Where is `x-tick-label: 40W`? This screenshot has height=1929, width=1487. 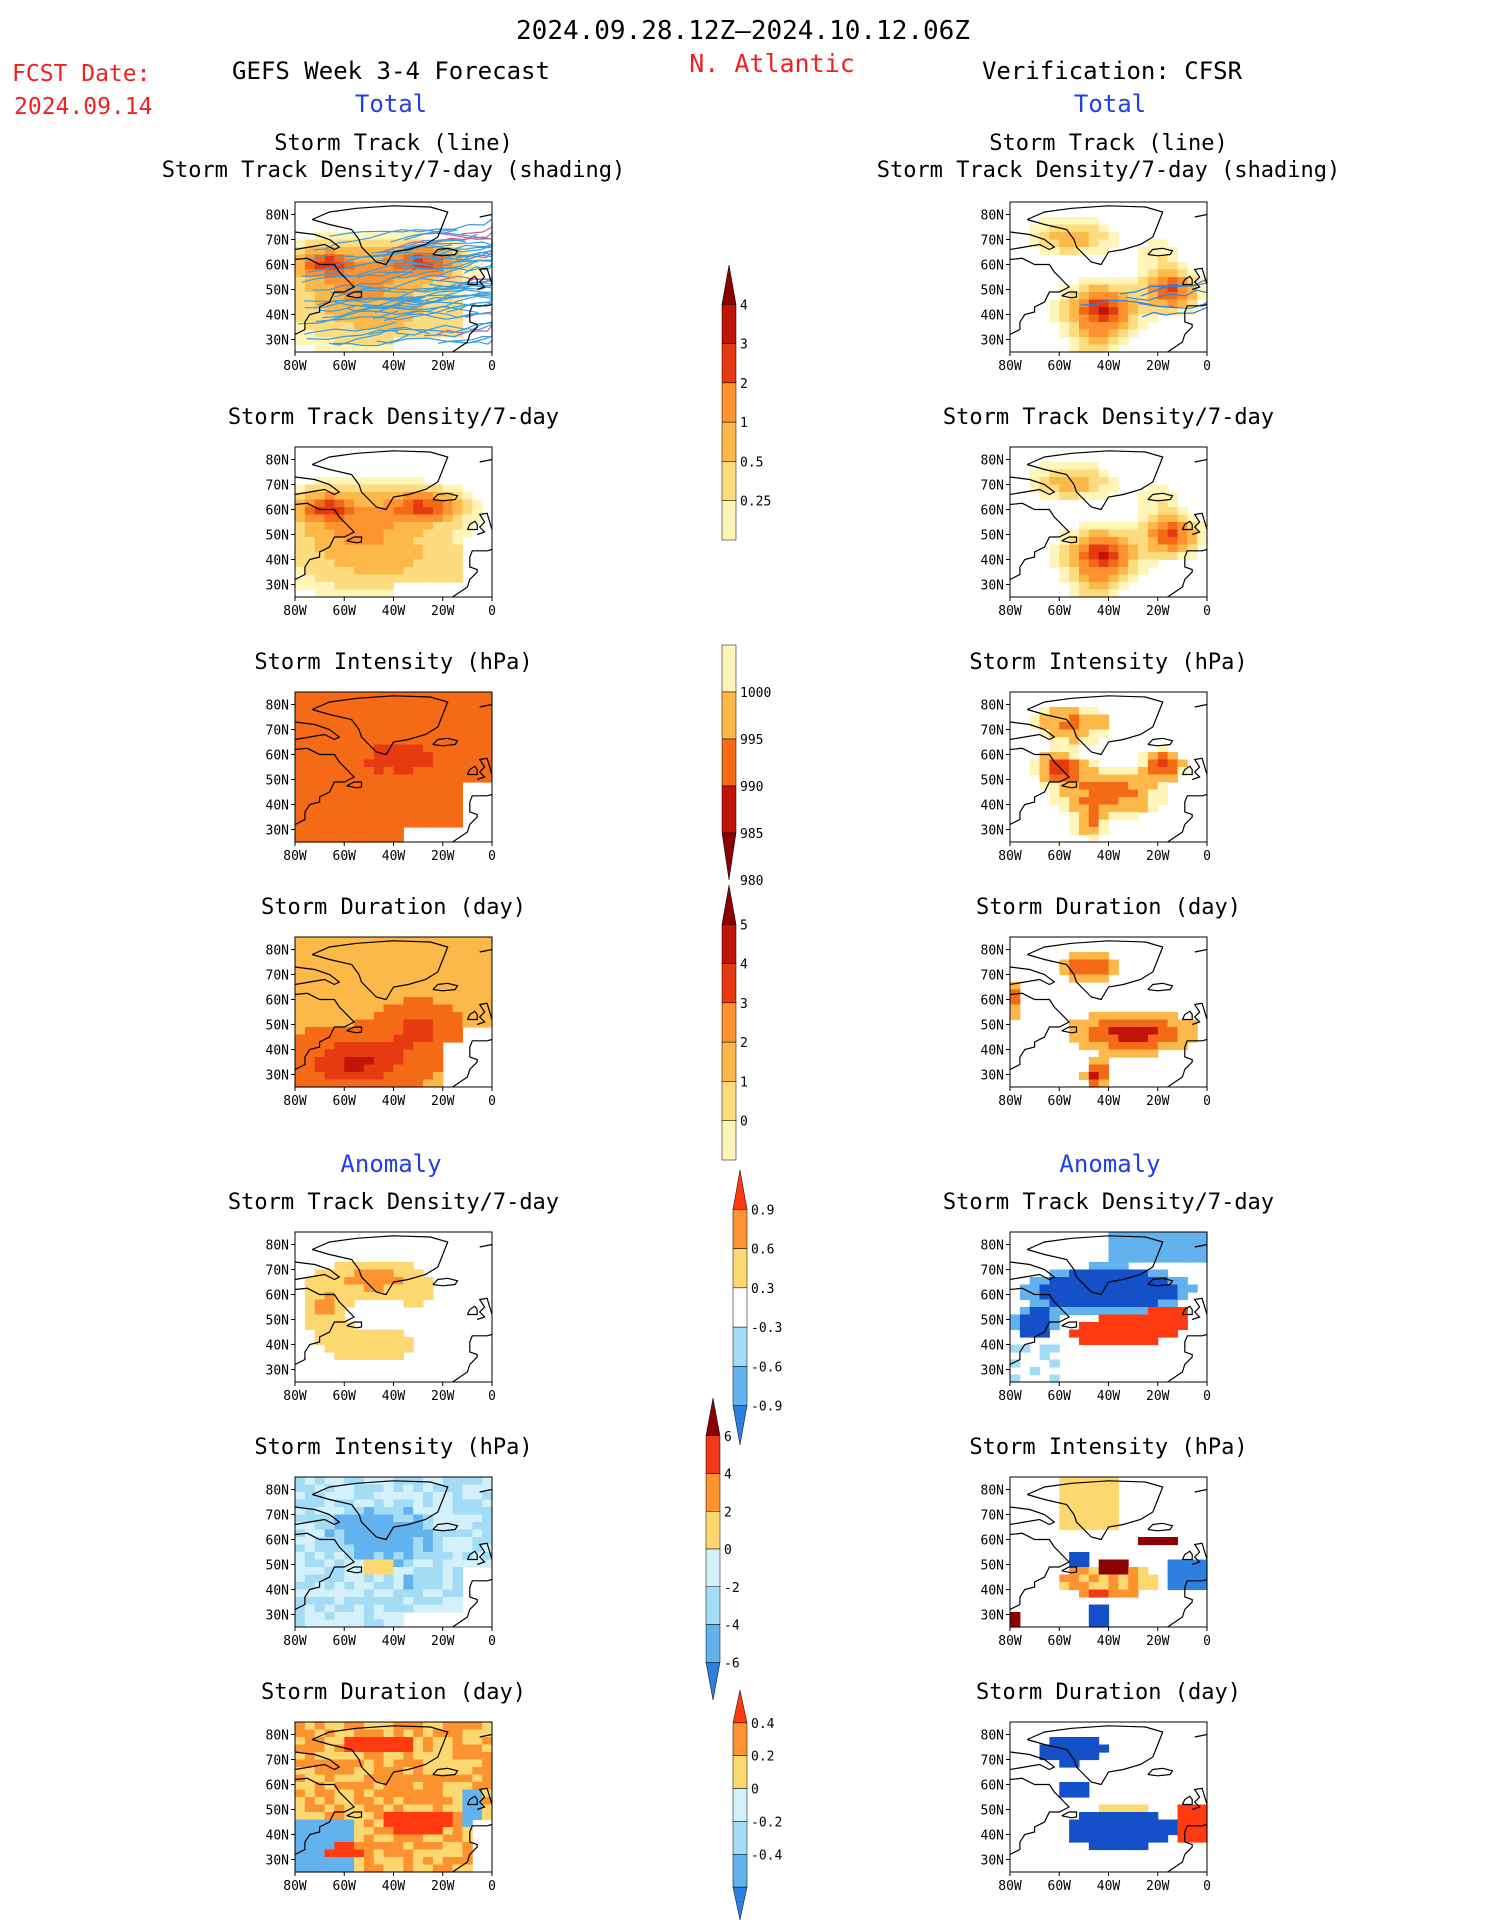 x-tick-label: 40W is located at coordinates (1109, 1396).